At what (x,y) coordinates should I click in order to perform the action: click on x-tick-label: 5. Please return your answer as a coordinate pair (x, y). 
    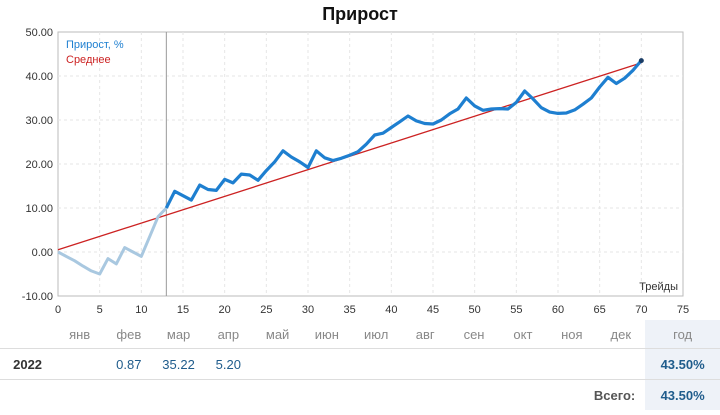
    Looking at the image, I should click on (100, 310).